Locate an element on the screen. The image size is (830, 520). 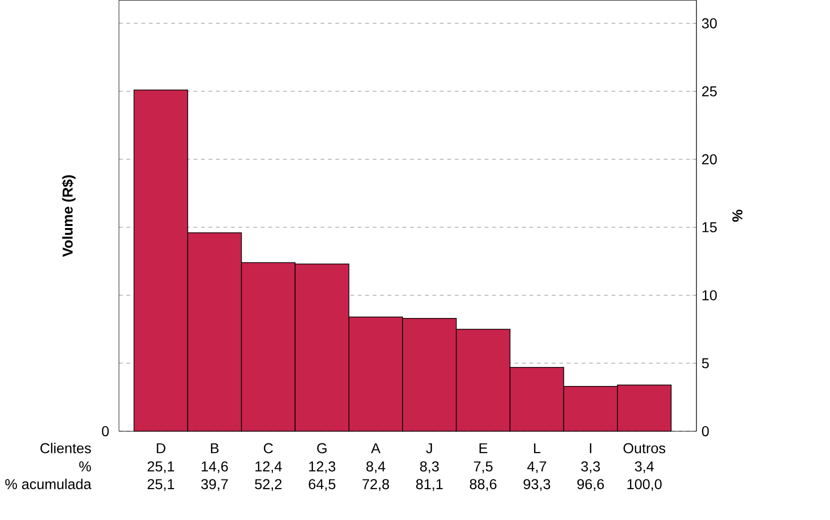
text: % acumulada is located at coordinates (48, 484).